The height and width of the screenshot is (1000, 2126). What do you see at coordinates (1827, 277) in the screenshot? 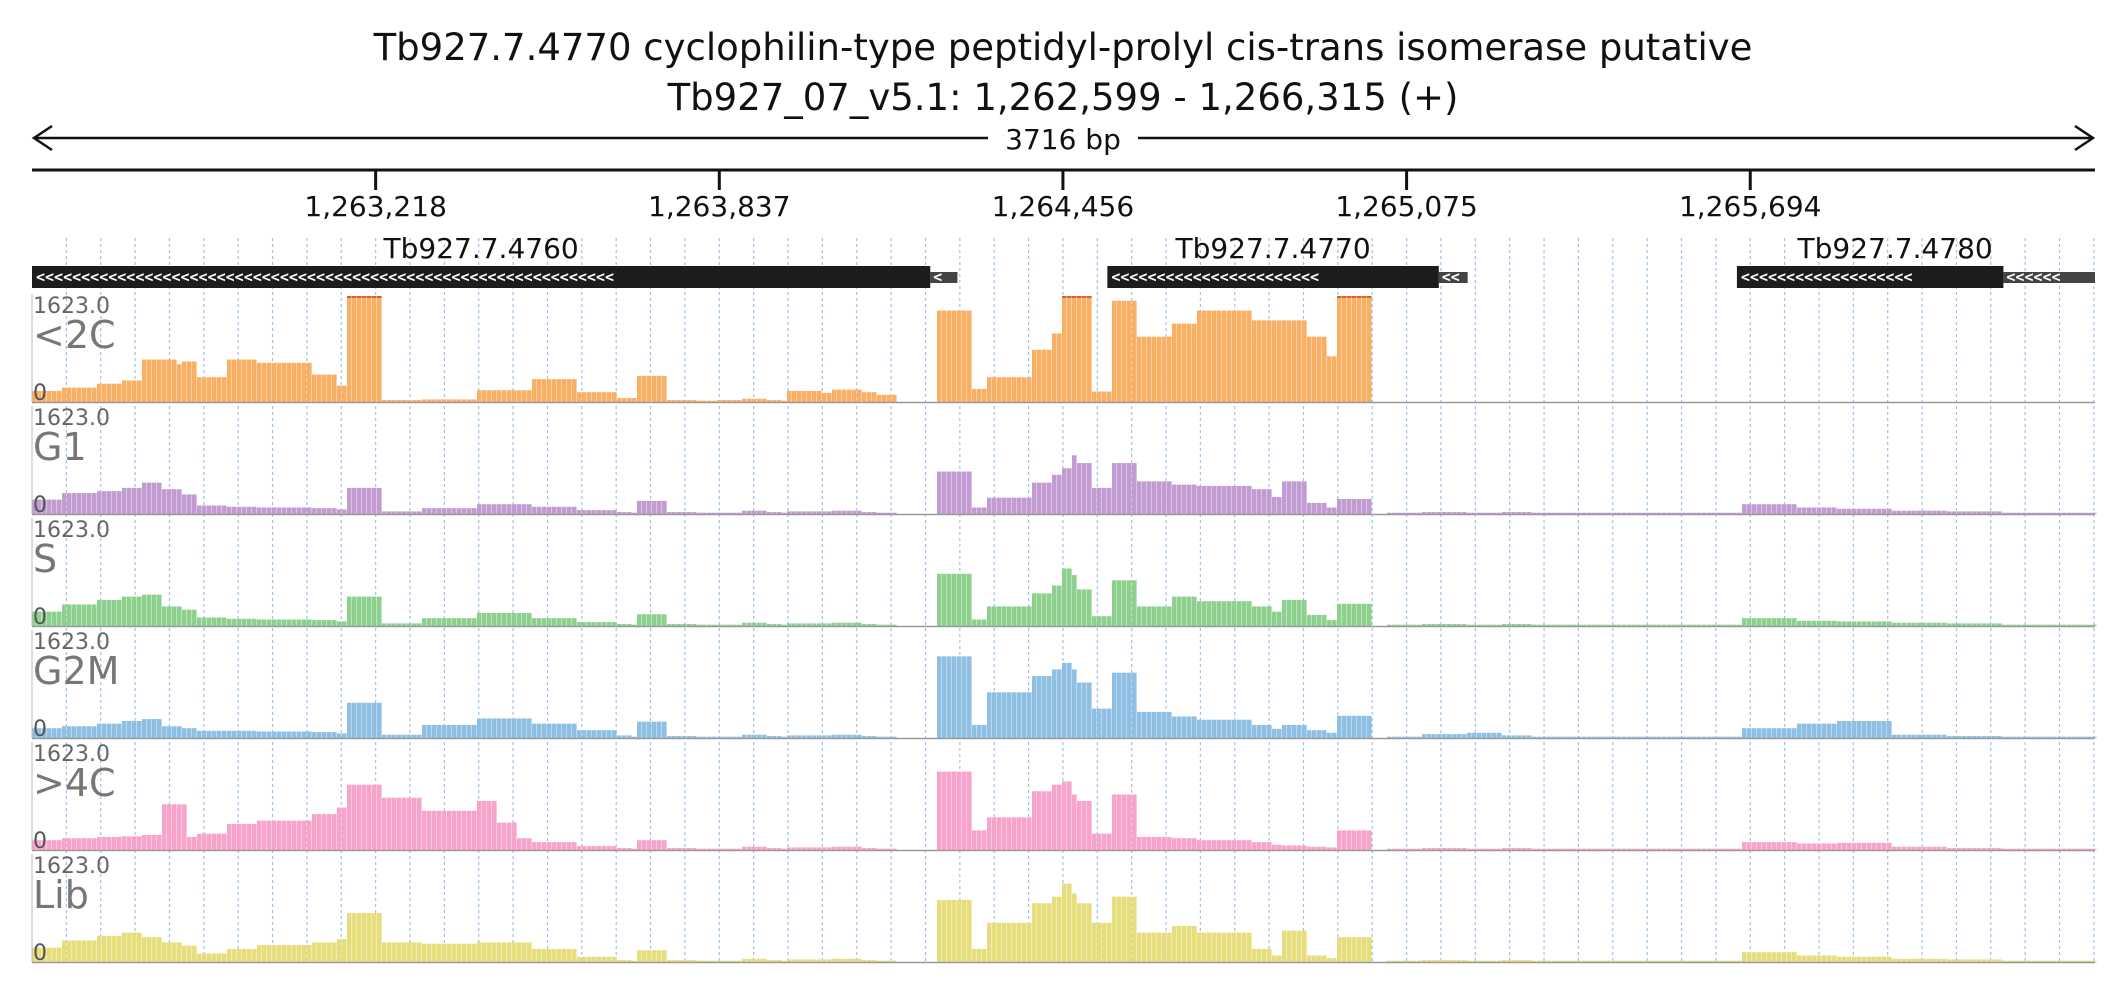
I see `strand-chevrons: <<<<<<<<<<<<<<<<<<<` at bounding box center [1827, 277].